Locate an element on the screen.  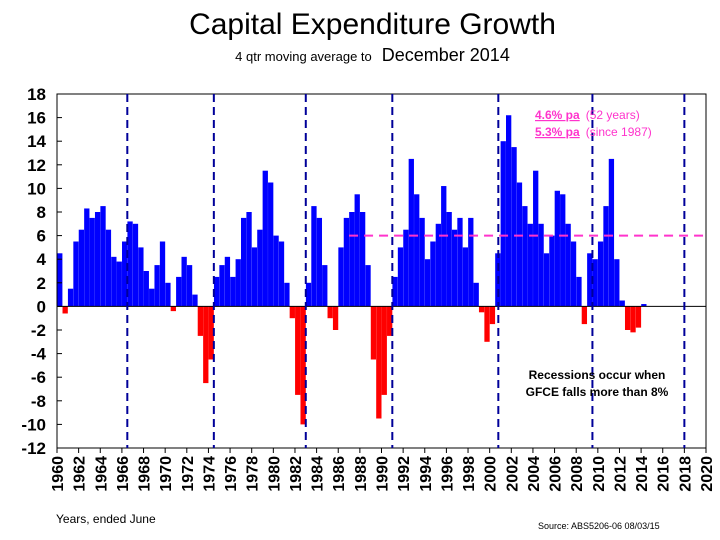
y-tick-label: 14 is located at coordinates (36, 141).